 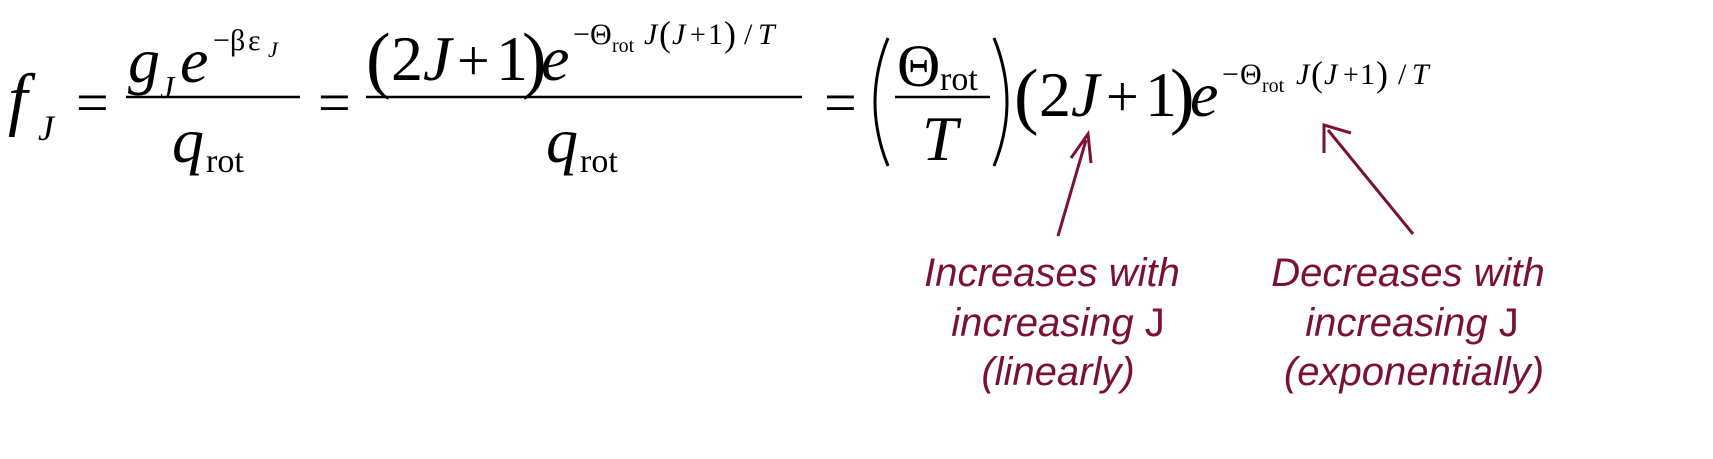 What do you see at coordinates (715, 34) in the screenshot?
I see `term2-exp-one: 1` at bounding box center [715, 34].